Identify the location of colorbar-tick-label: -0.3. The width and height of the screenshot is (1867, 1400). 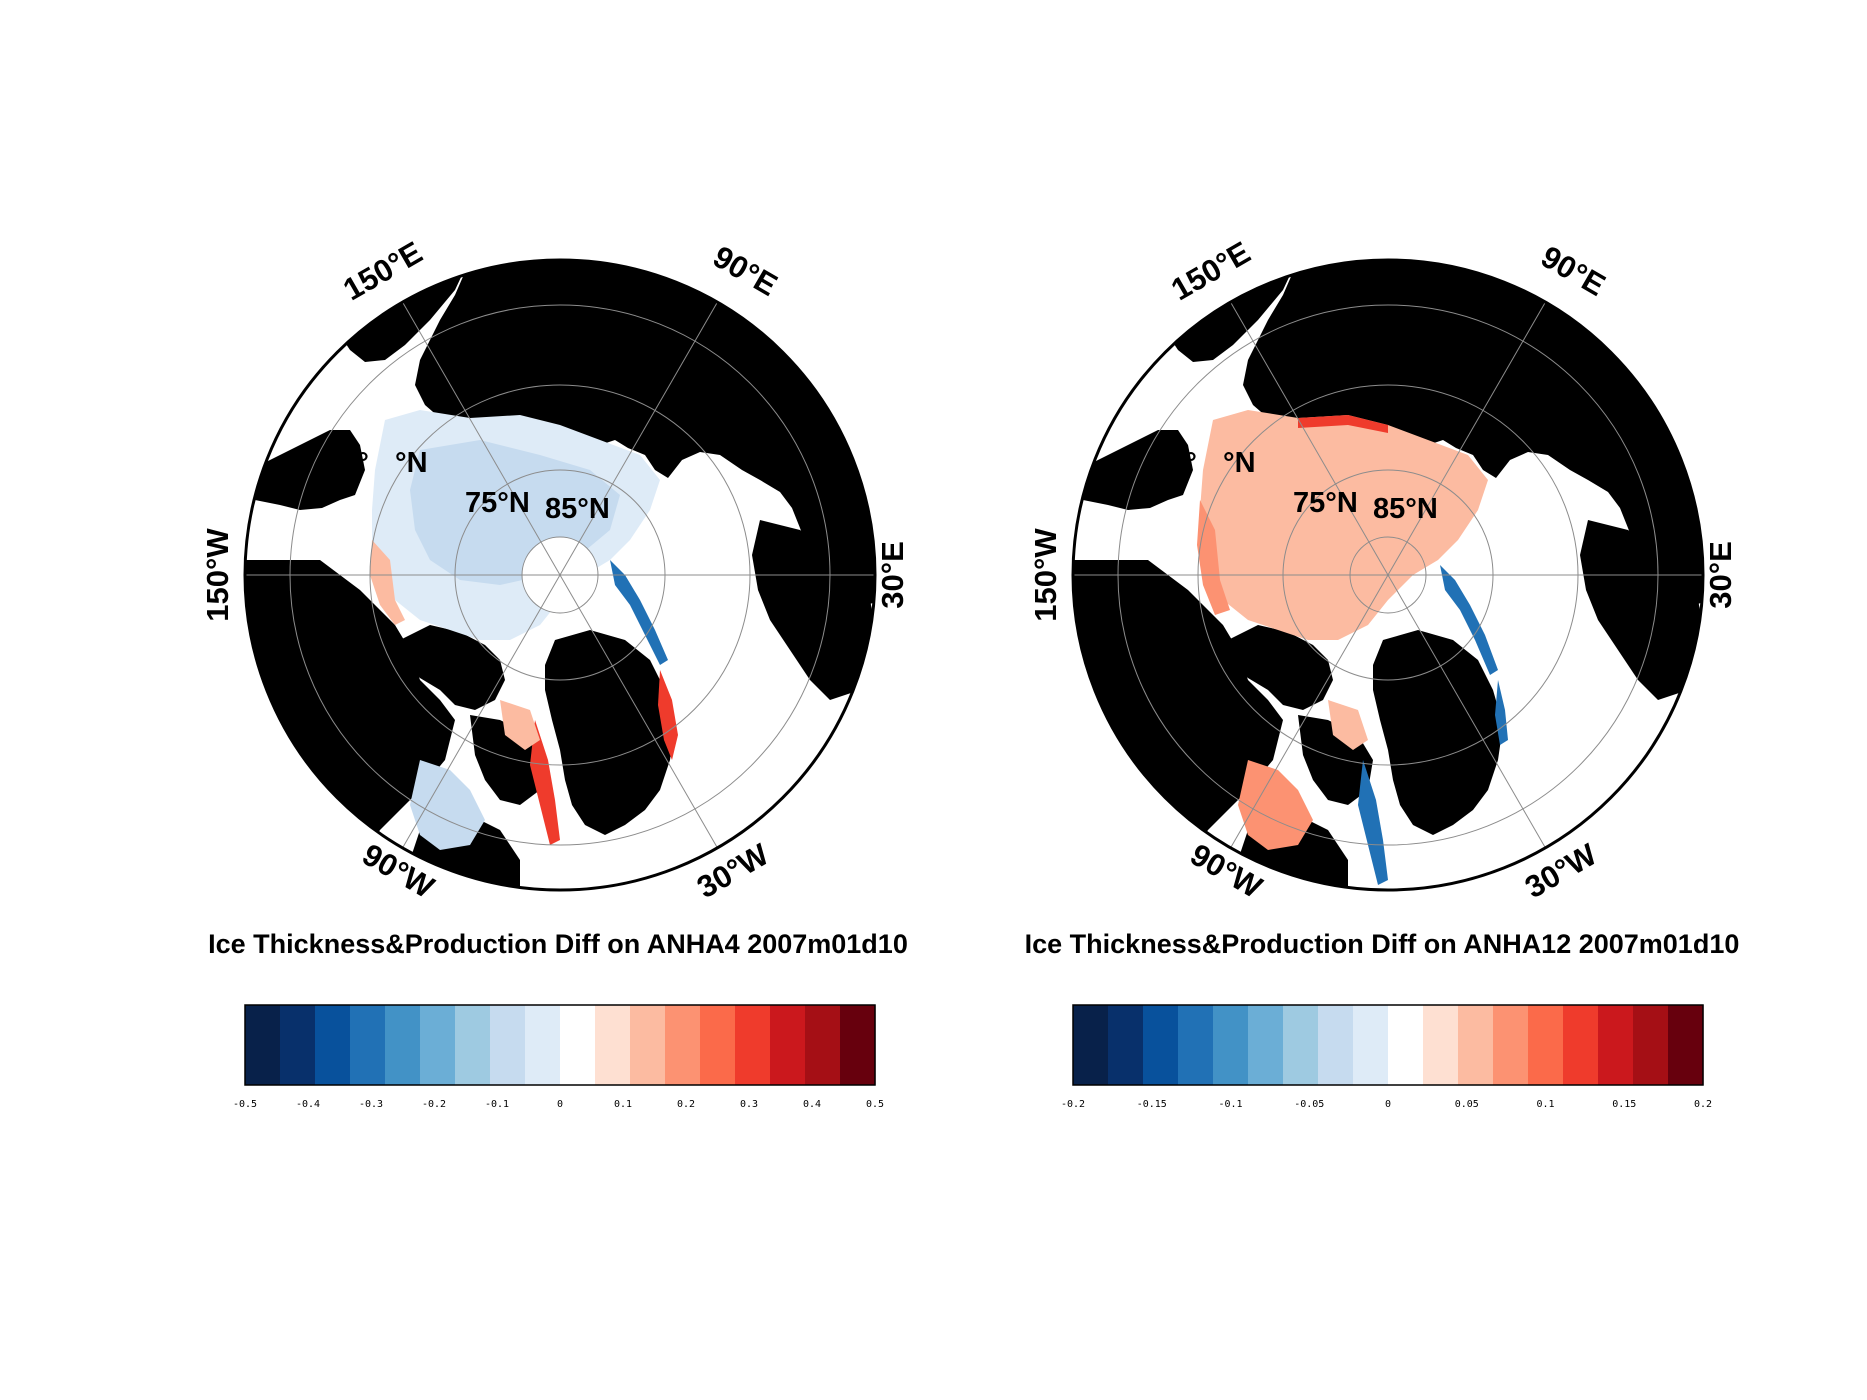
(371, 1104).